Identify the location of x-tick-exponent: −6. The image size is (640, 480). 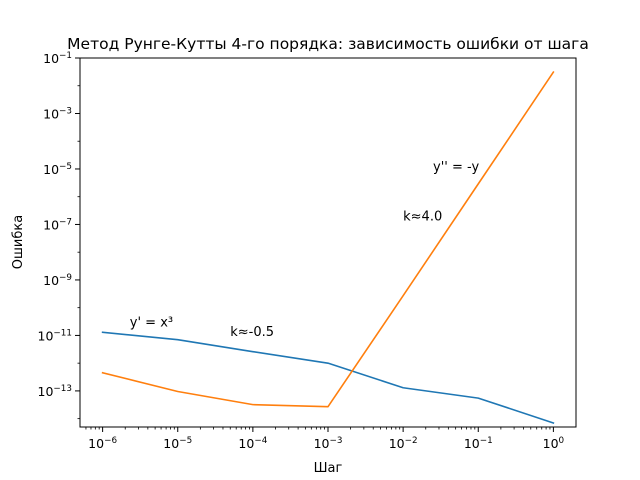
(110, 441).